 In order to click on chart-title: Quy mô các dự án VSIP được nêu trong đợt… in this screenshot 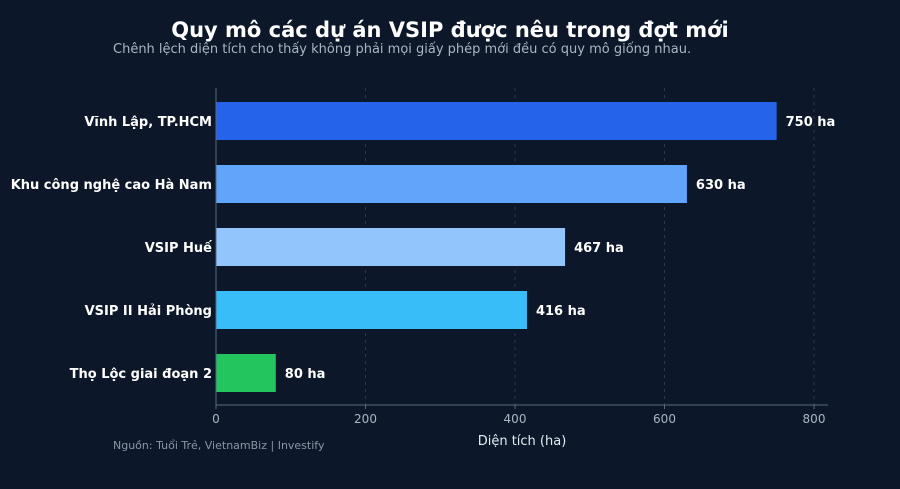, I will do `click(450, 30)`.